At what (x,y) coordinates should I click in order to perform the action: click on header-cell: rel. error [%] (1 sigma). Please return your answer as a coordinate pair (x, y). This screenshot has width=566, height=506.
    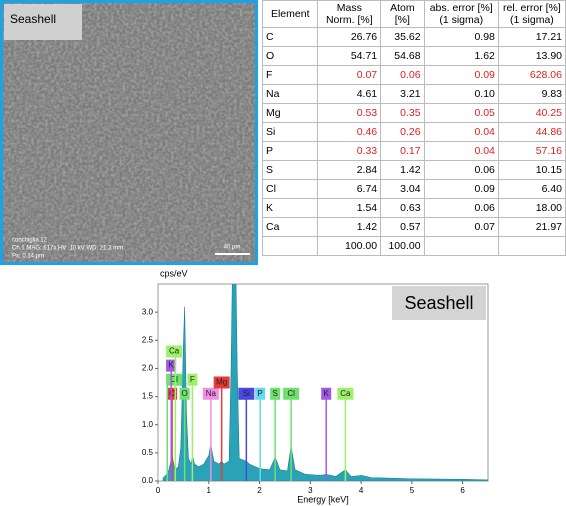
    Looking at the image, I should click on (531, 14).